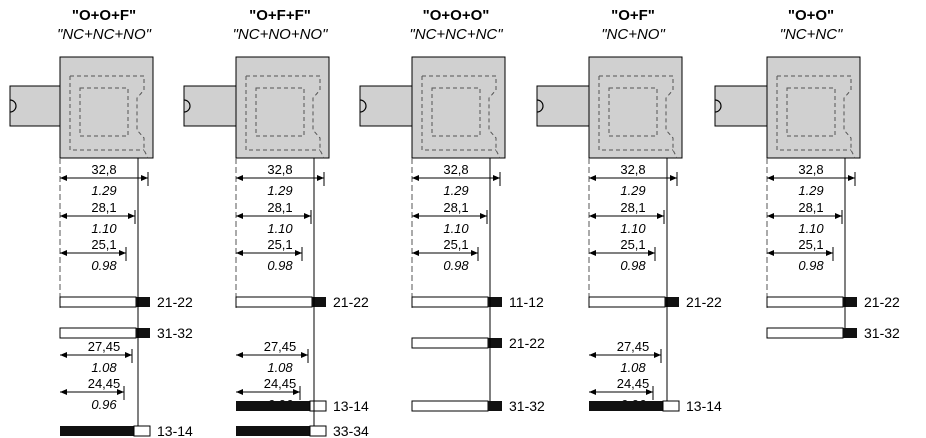  Describe the element at coordinates (633, 15) in the screenshot. I see `config-title: "O+F"` at that location.